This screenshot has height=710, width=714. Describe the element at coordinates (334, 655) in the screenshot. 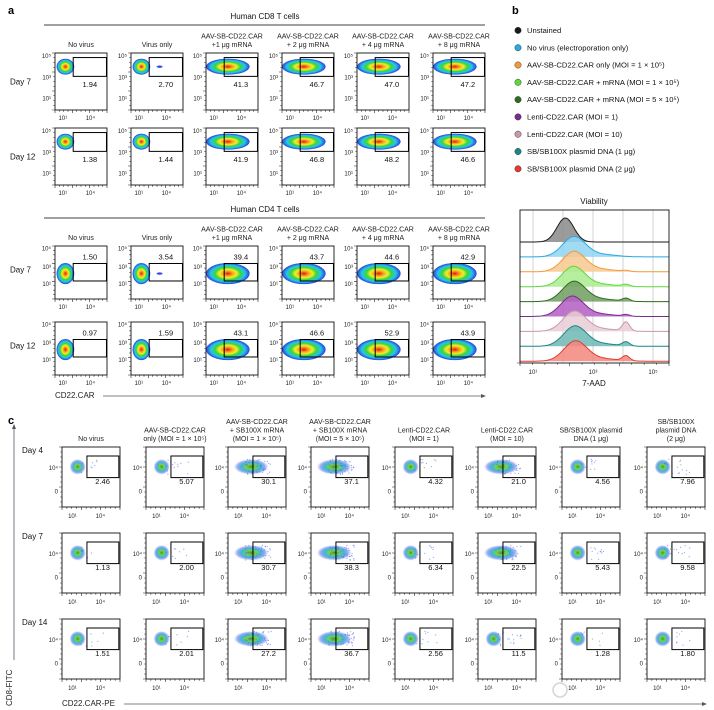

I see `flow-plot: 36.7 10⁴ 0 10¹ 10⁴` at that location.